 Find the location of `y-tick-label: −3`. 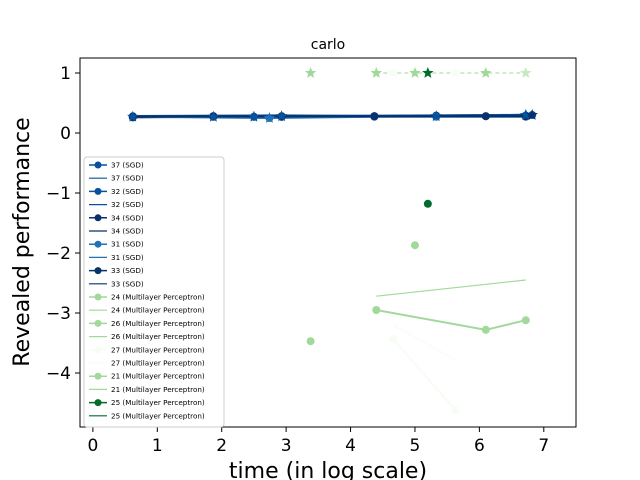

y-tick-label: −3 is located at coordinates (58, 314).